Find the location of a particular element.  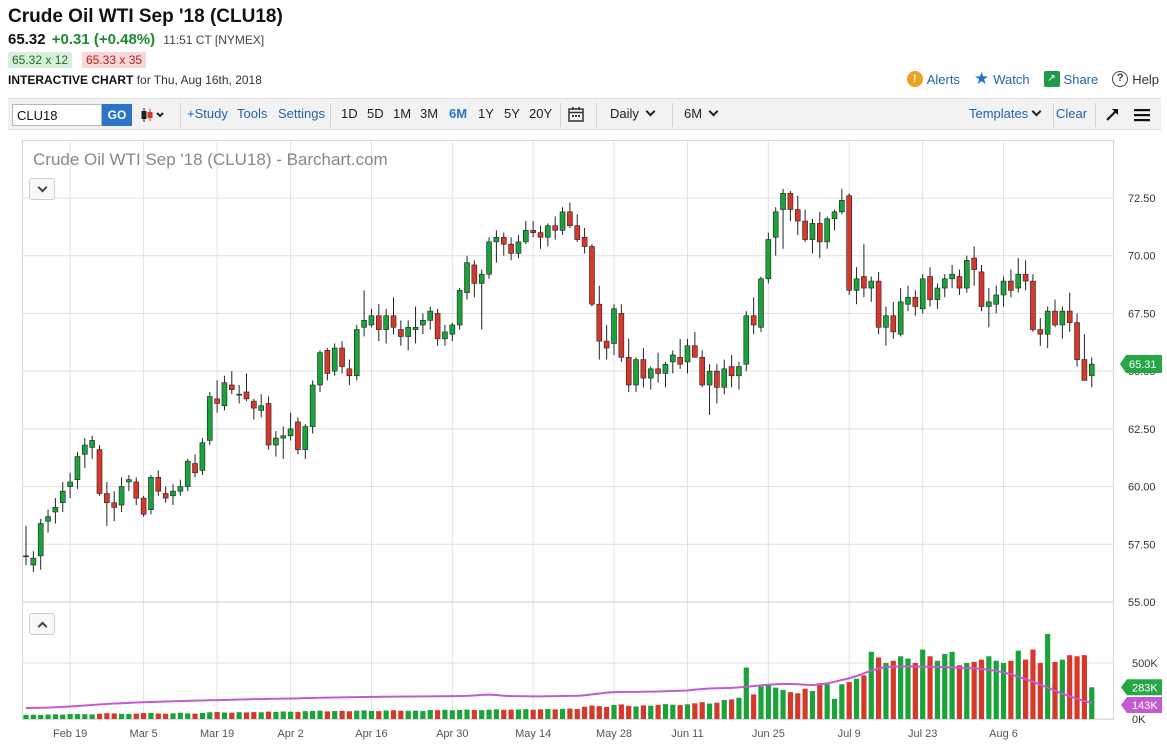

expand-icon is located at coordinates (1112, 115).